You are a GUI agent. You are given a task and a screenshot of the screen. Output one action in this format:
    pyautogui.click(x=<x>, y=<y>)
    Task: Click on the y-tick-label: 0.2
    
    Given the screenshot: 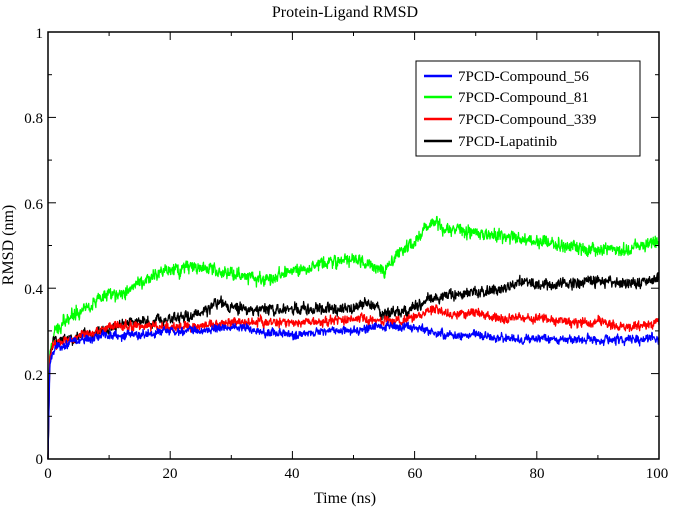 What is the action you would take?
    pyautogui.click(x=33, y=376)
    